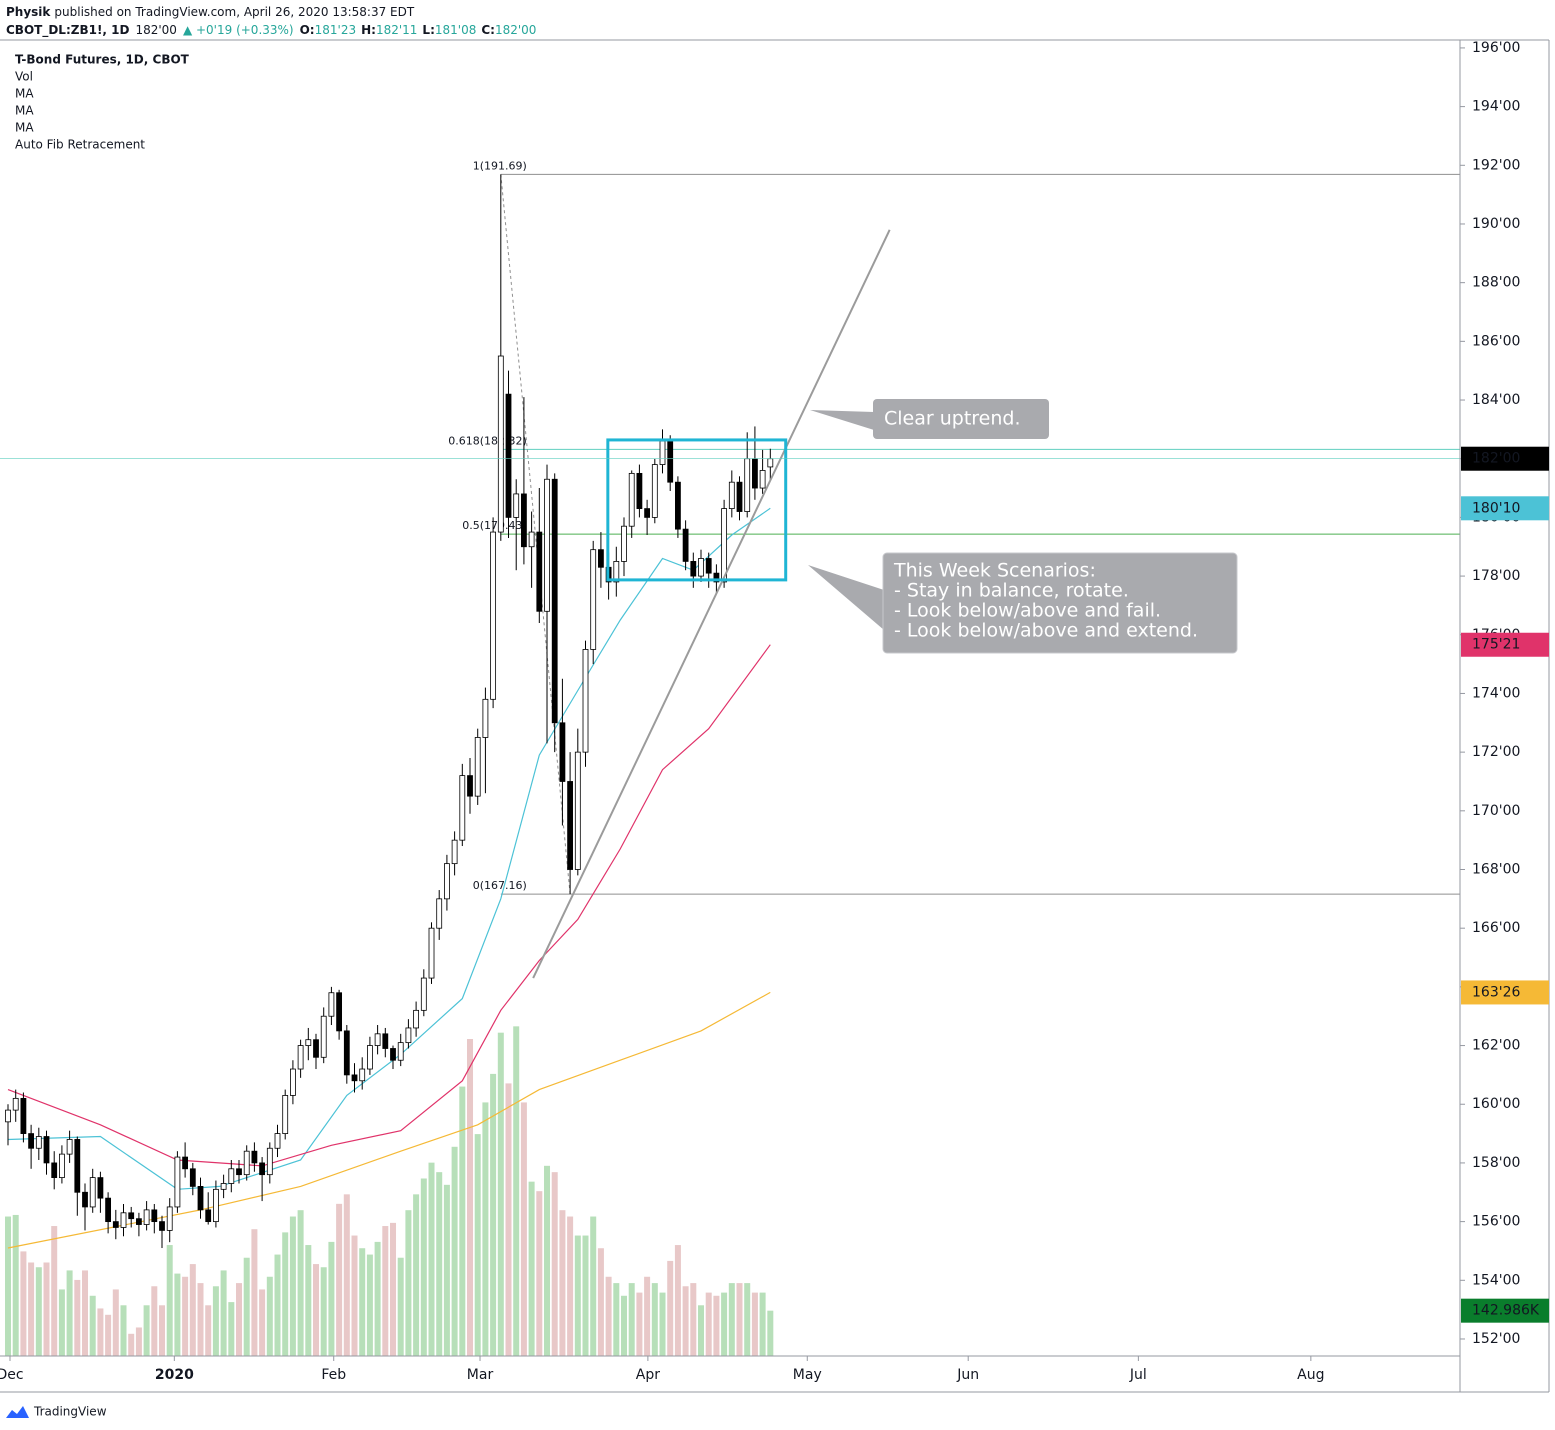 The width and height of the screenshot is (1555, 1430). What do you see at coordinates (68, 30) in the screenshot?
I see `symbol: CBOT_DL:ZB1!, 1D` at bounding box center [68, 30].